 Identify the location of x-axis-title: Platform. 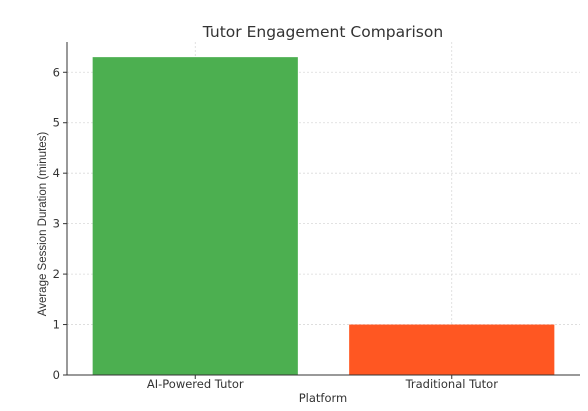
(323, 398).